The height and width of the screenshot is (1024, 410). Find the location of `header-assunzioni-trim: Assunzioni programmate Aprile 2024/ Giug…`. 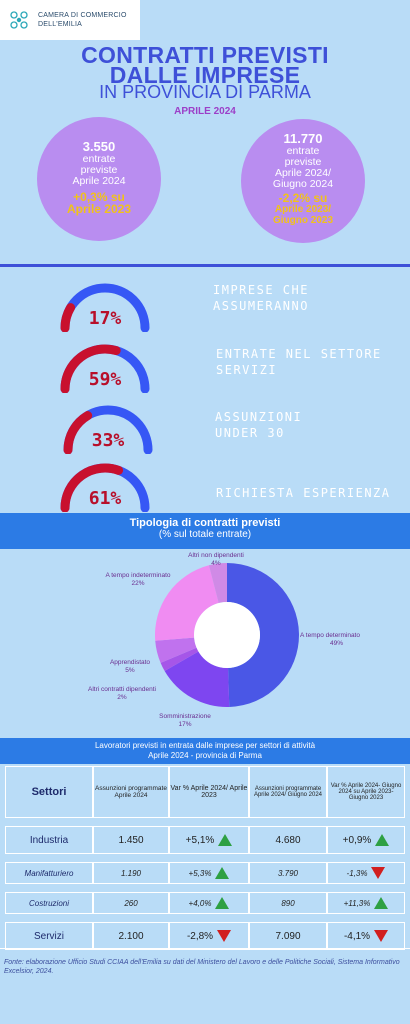

header-assunzioni-trim: Assunzioni programmate Aprile 2024/ Giug… is located at coordinates (288, 792).